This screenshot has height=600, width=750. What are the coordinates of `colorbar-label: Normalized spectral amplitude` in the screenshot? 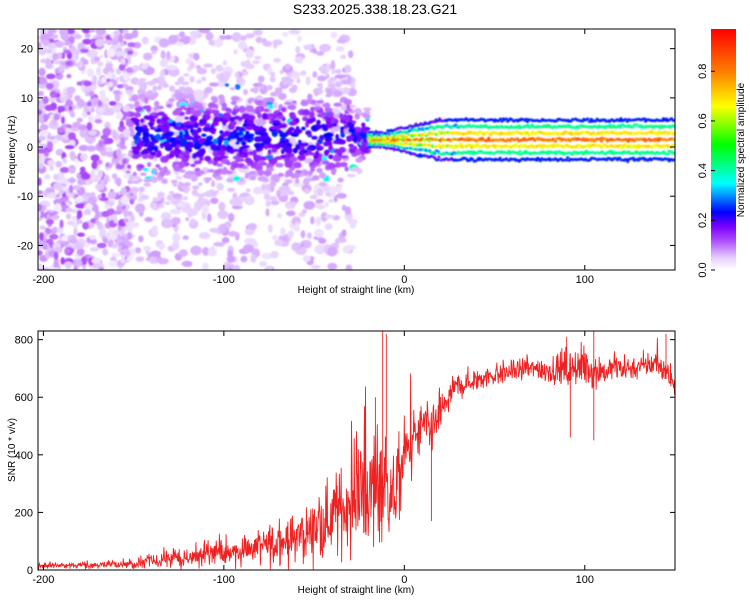 It's located at (741, 149).